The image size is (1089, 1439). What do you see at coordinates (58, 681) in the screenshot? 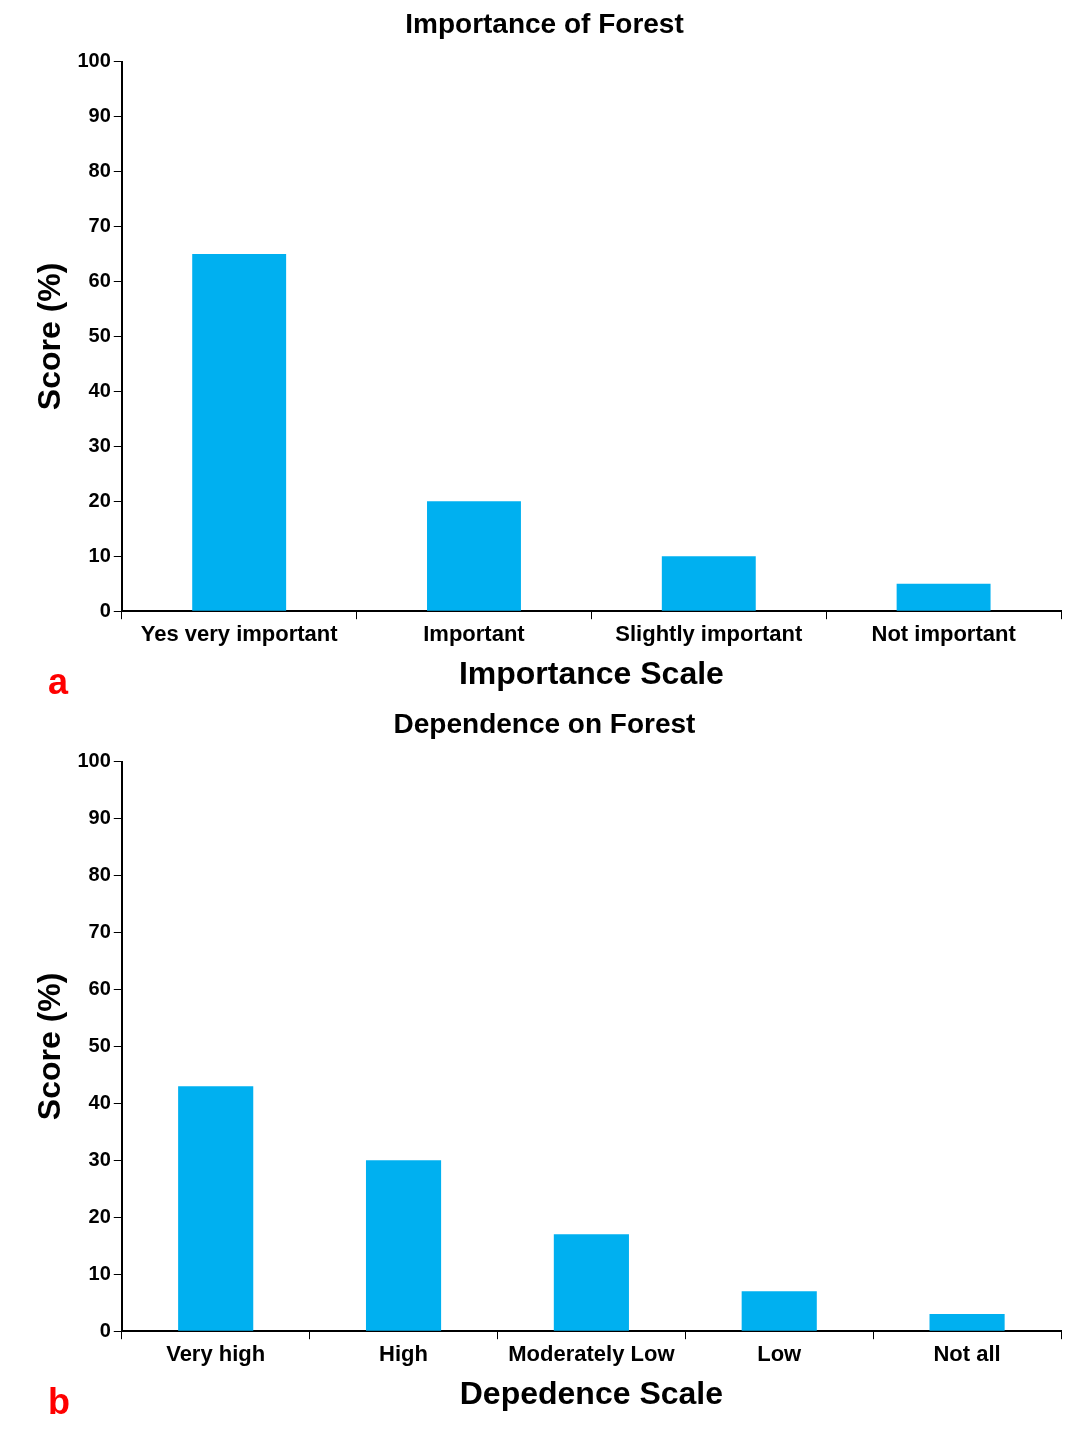
I see `text: a` at bounding box center [58, 681].